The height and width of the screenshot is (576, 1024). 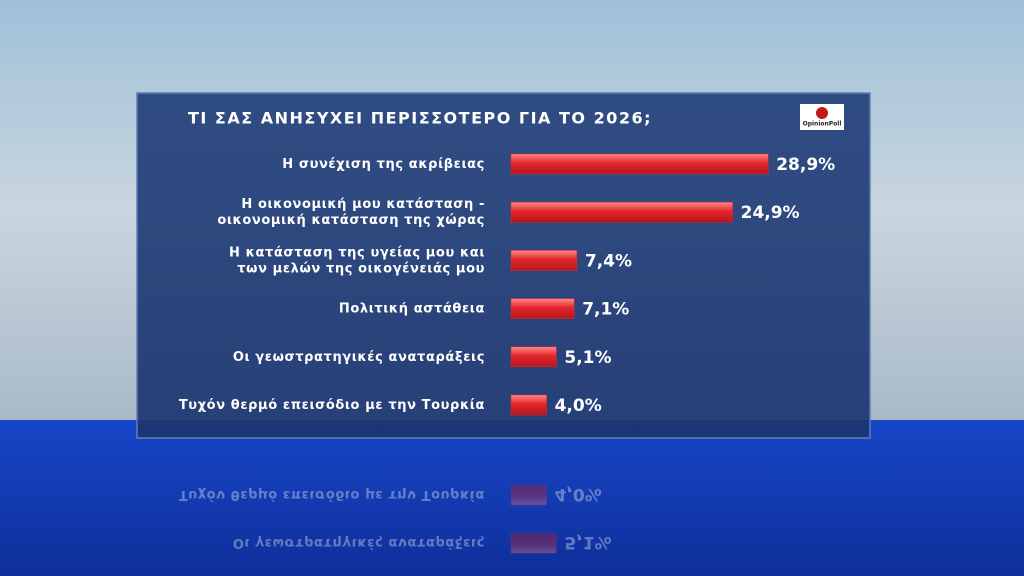 What do you see at coordinates (361, 268) in the screenshot?
I see `category-line: των μελών της οικογένειάς μου` at bounding box center [361, 268].